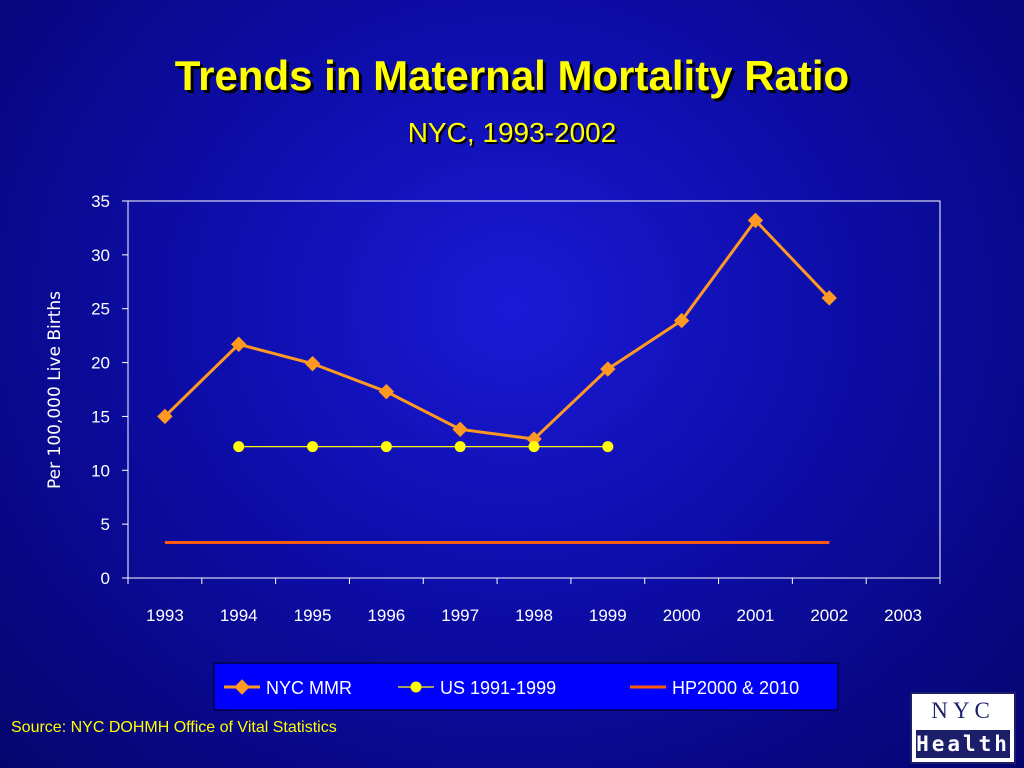  What do you see at coordinates (100, 363) in the screenshot?
I see `y-tick-label: 20` at bounding box center [100, 363].